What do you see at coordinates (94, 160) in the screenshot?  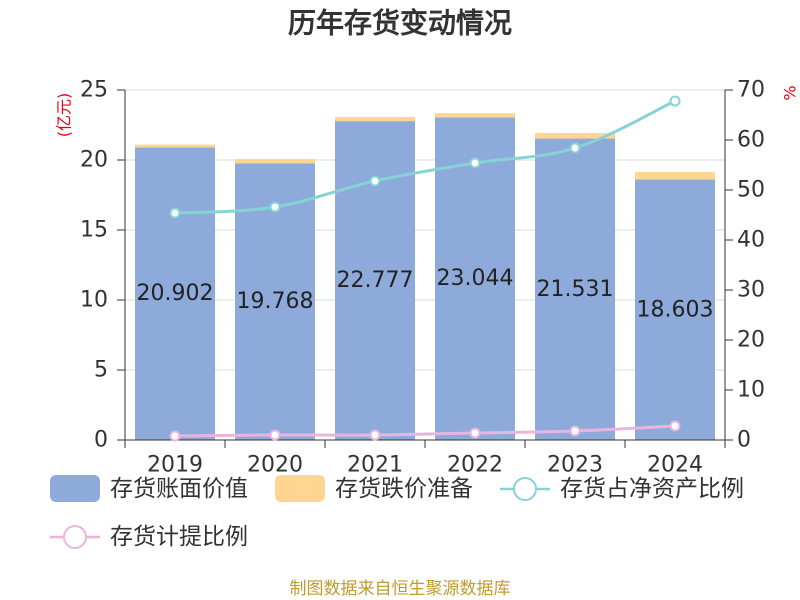 I see `y-left-tick-label: 20` at bounding box center [94, 160].